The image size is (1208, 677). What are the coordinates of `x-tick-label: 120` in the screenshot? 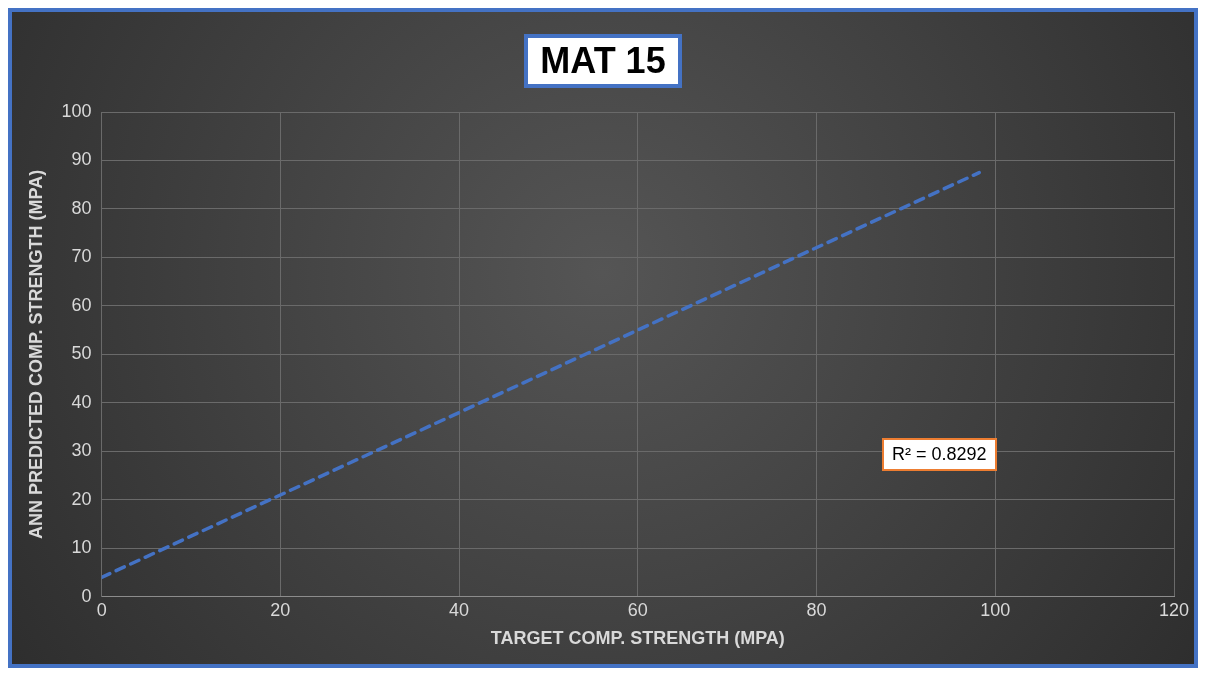 It's located at (1174, 609).